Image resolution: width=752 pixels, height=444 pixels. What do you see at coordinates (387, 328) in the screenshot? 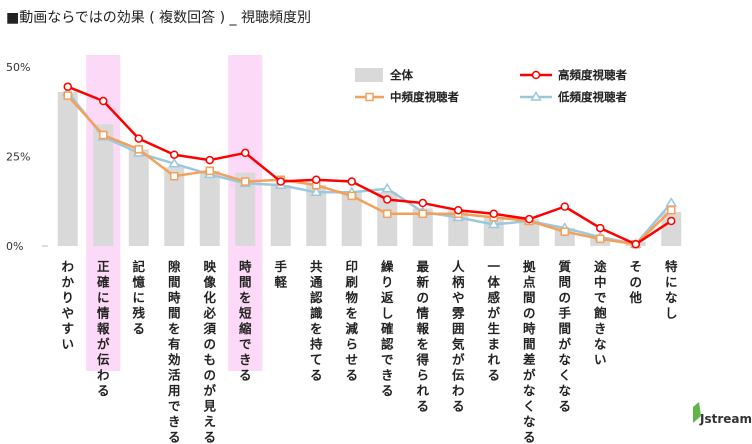
I see `x-tick-label: 繰り返し確認できる` at bounding box center [387, 328].